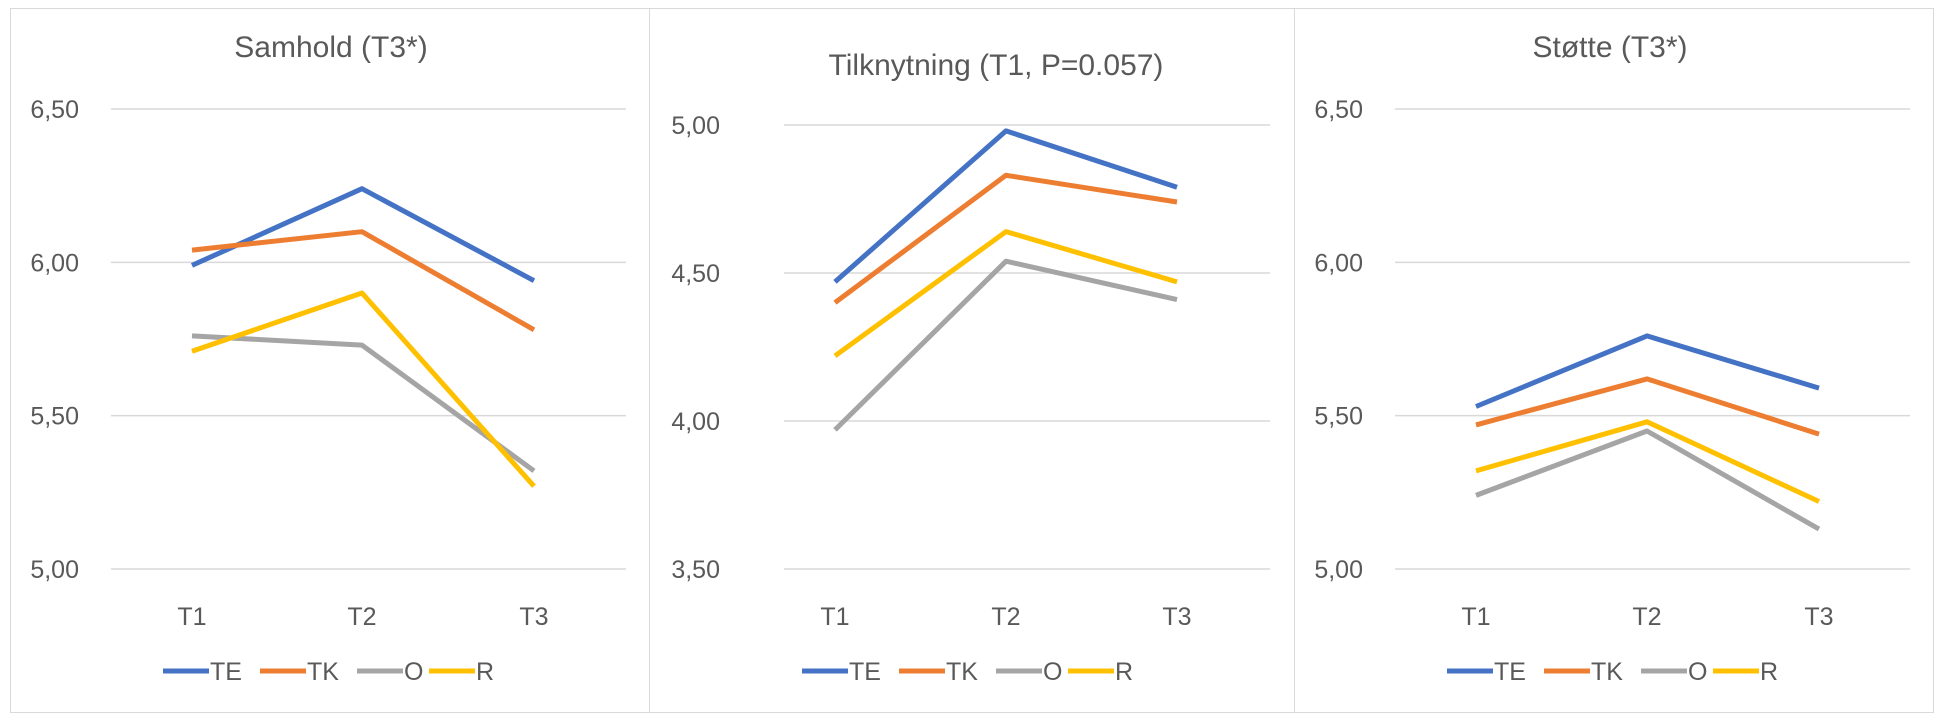 The image size is (1943, 714). Describe the element at coordinates (330, 47) in the screenshot. I see `chart-title: Samhold (T3*)` at that location.